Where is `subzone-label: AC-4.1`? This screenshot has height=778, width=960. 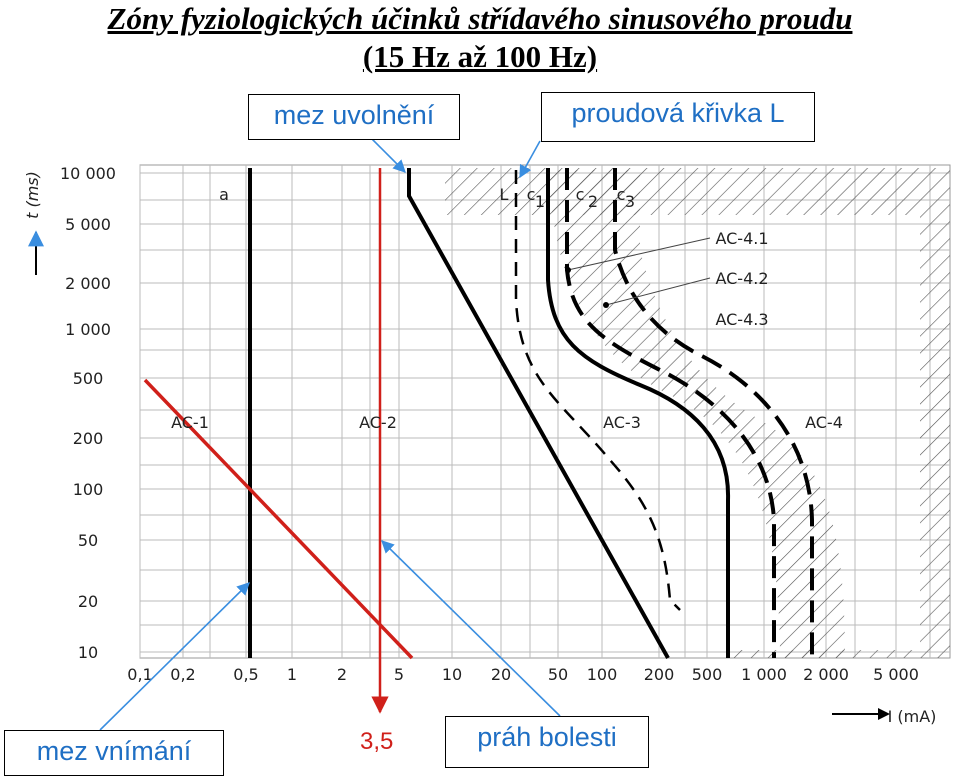
subzone-label: AC-4.1 is located at coordinates (741, 238).